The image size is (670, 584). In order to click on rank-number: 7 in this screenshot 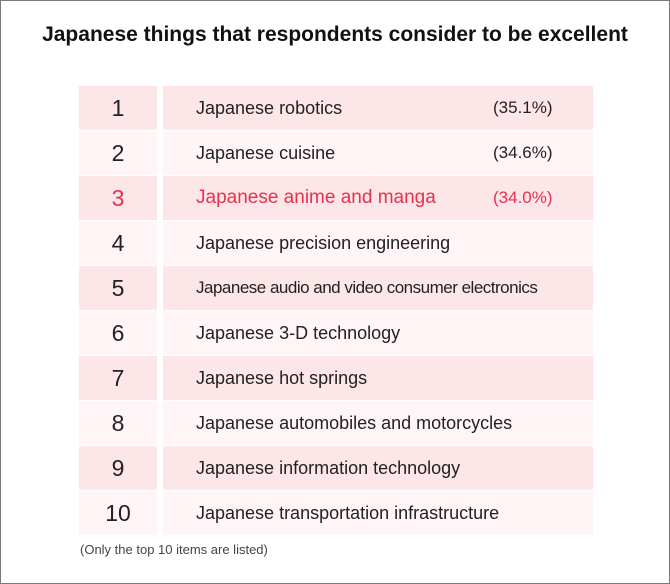, I will do `click(118, 378)`.